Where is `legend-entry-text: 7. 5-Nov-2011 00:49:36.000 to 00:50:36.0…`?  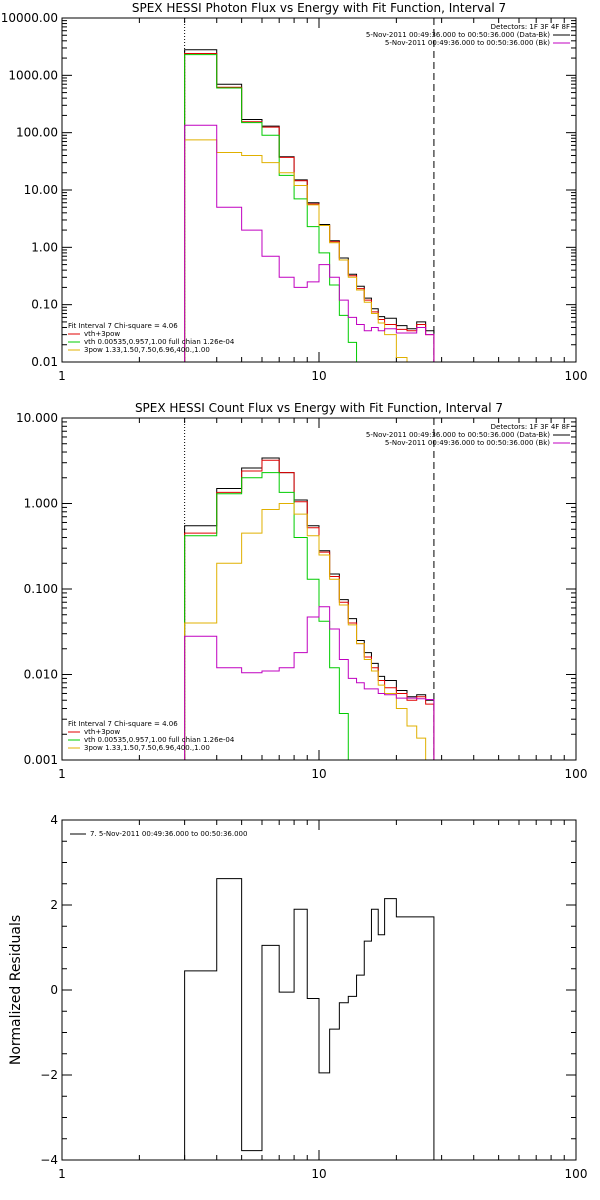
legend-entry-text: 7. 5-Nov-2011 00:49:36.000 to 00:50:36.0… is located at coordinates (168, 834).